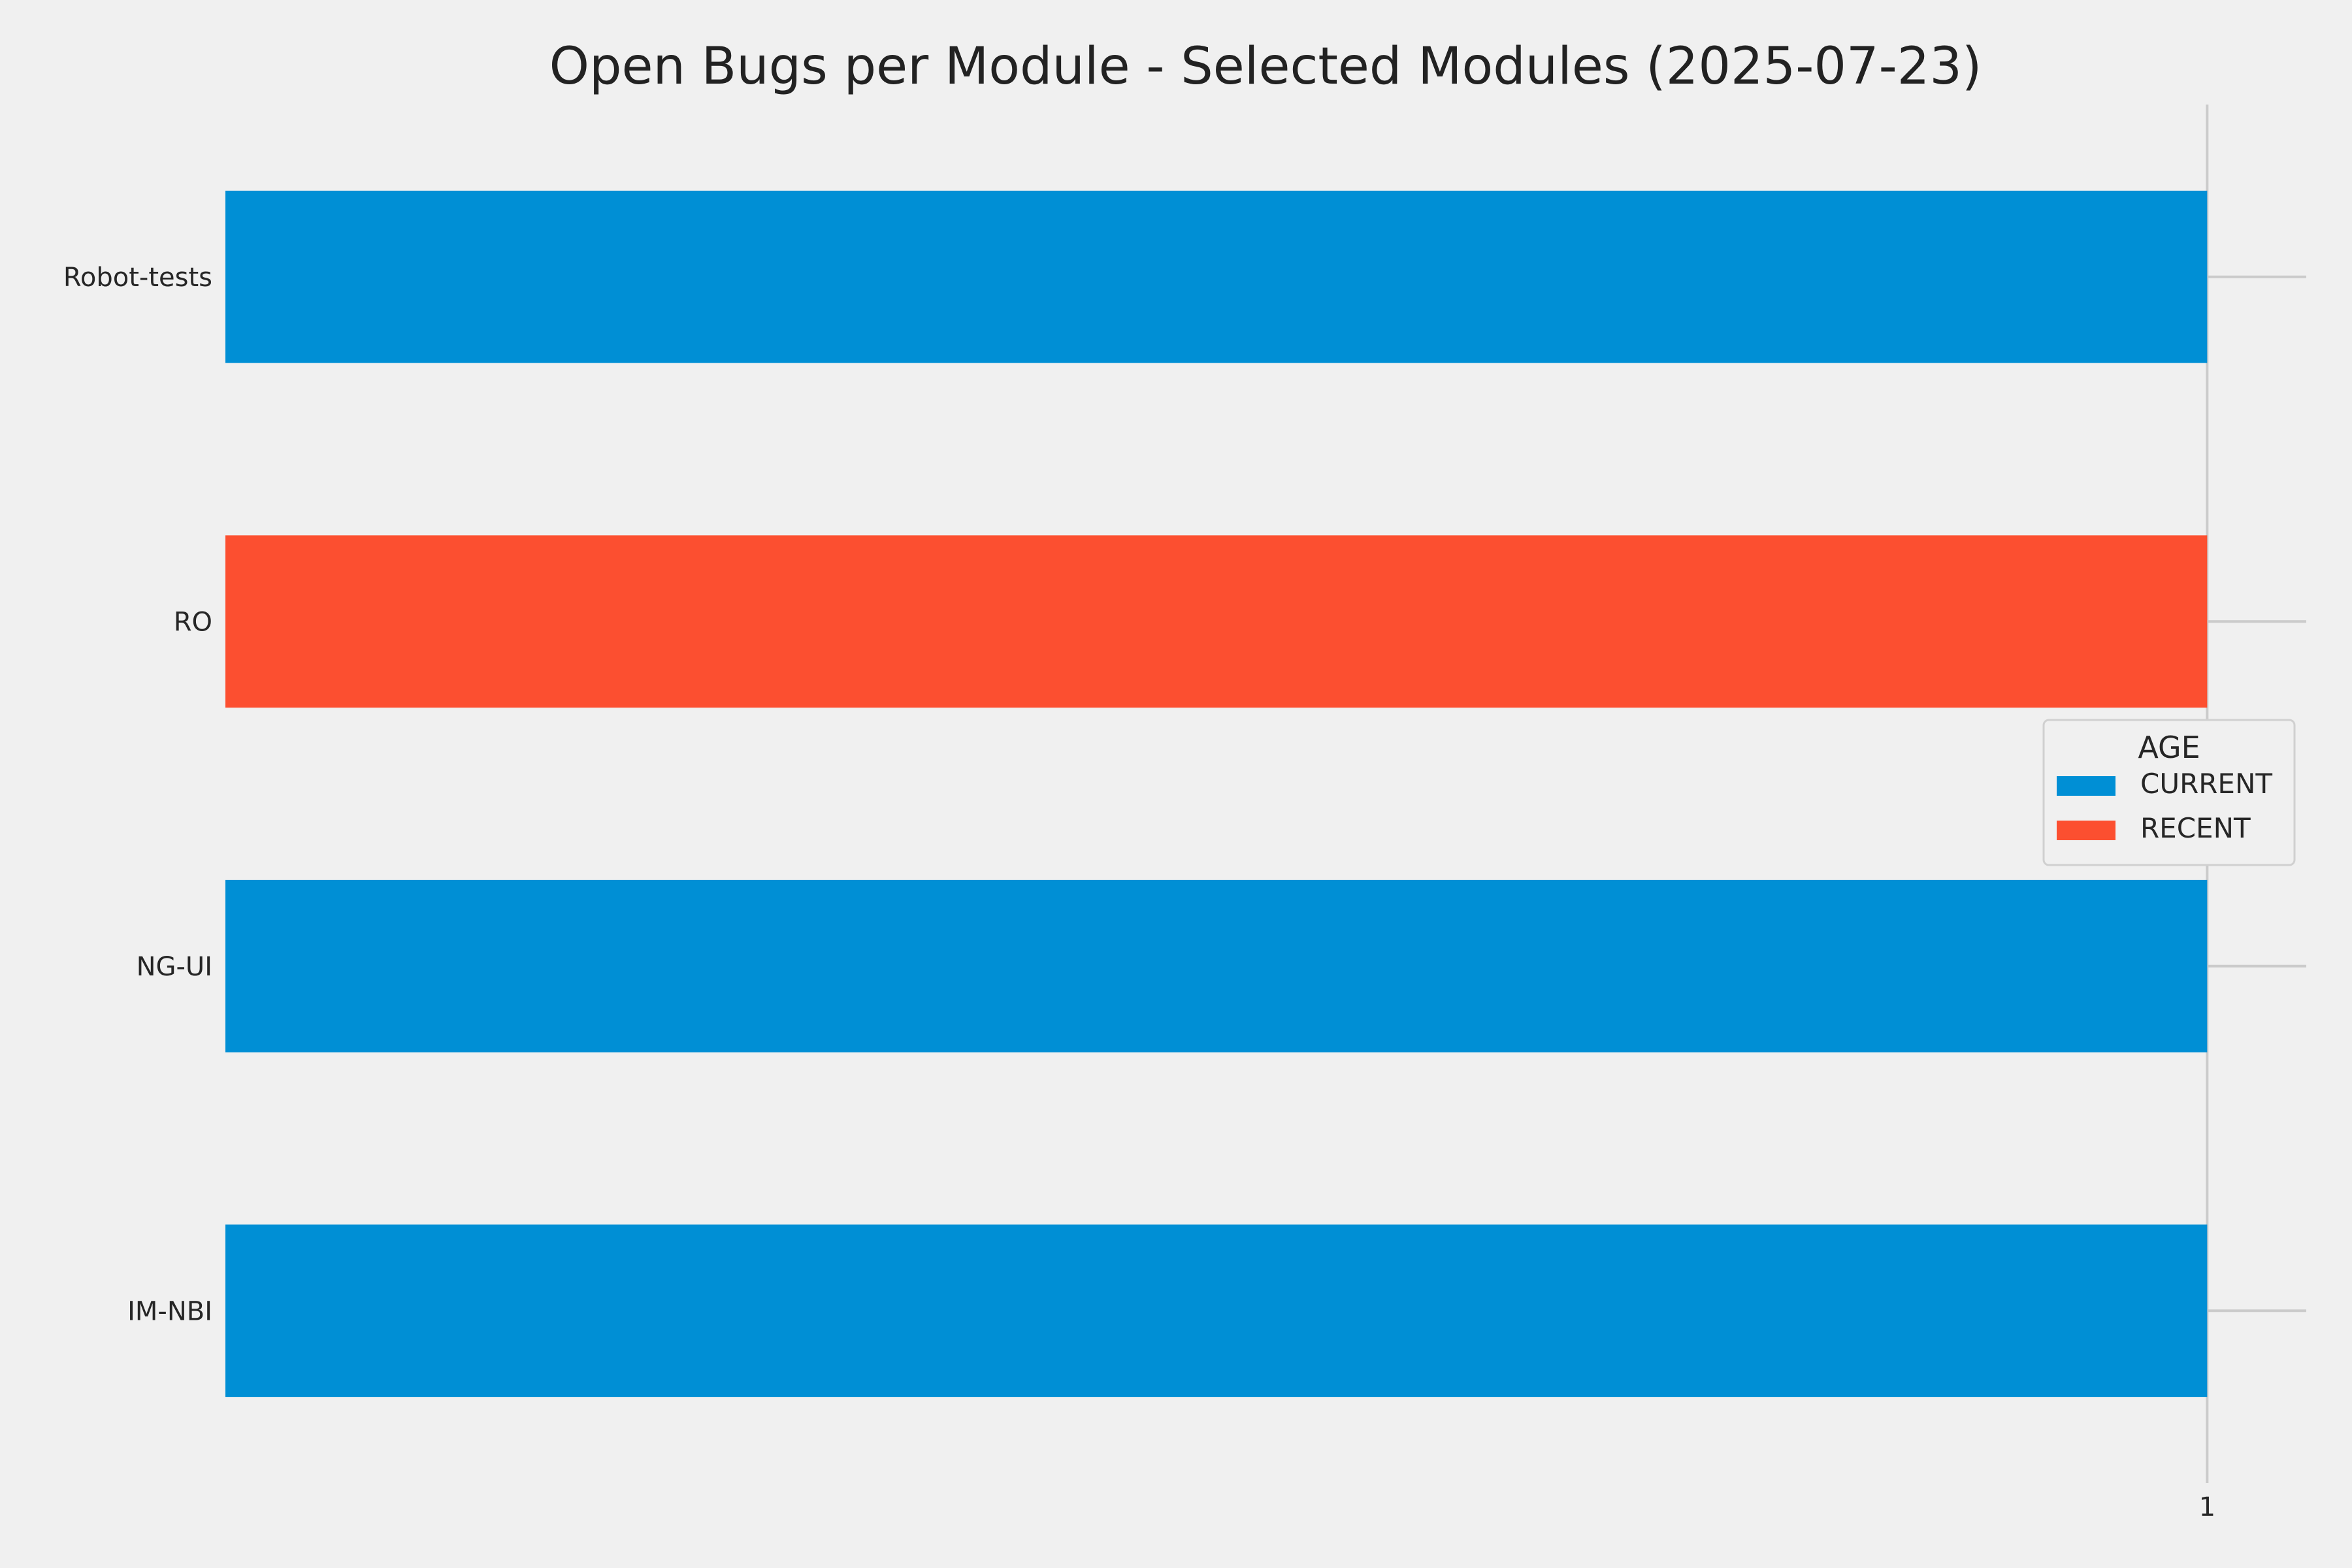  I want to click on legend-title: AGE, so click(2169, 747).